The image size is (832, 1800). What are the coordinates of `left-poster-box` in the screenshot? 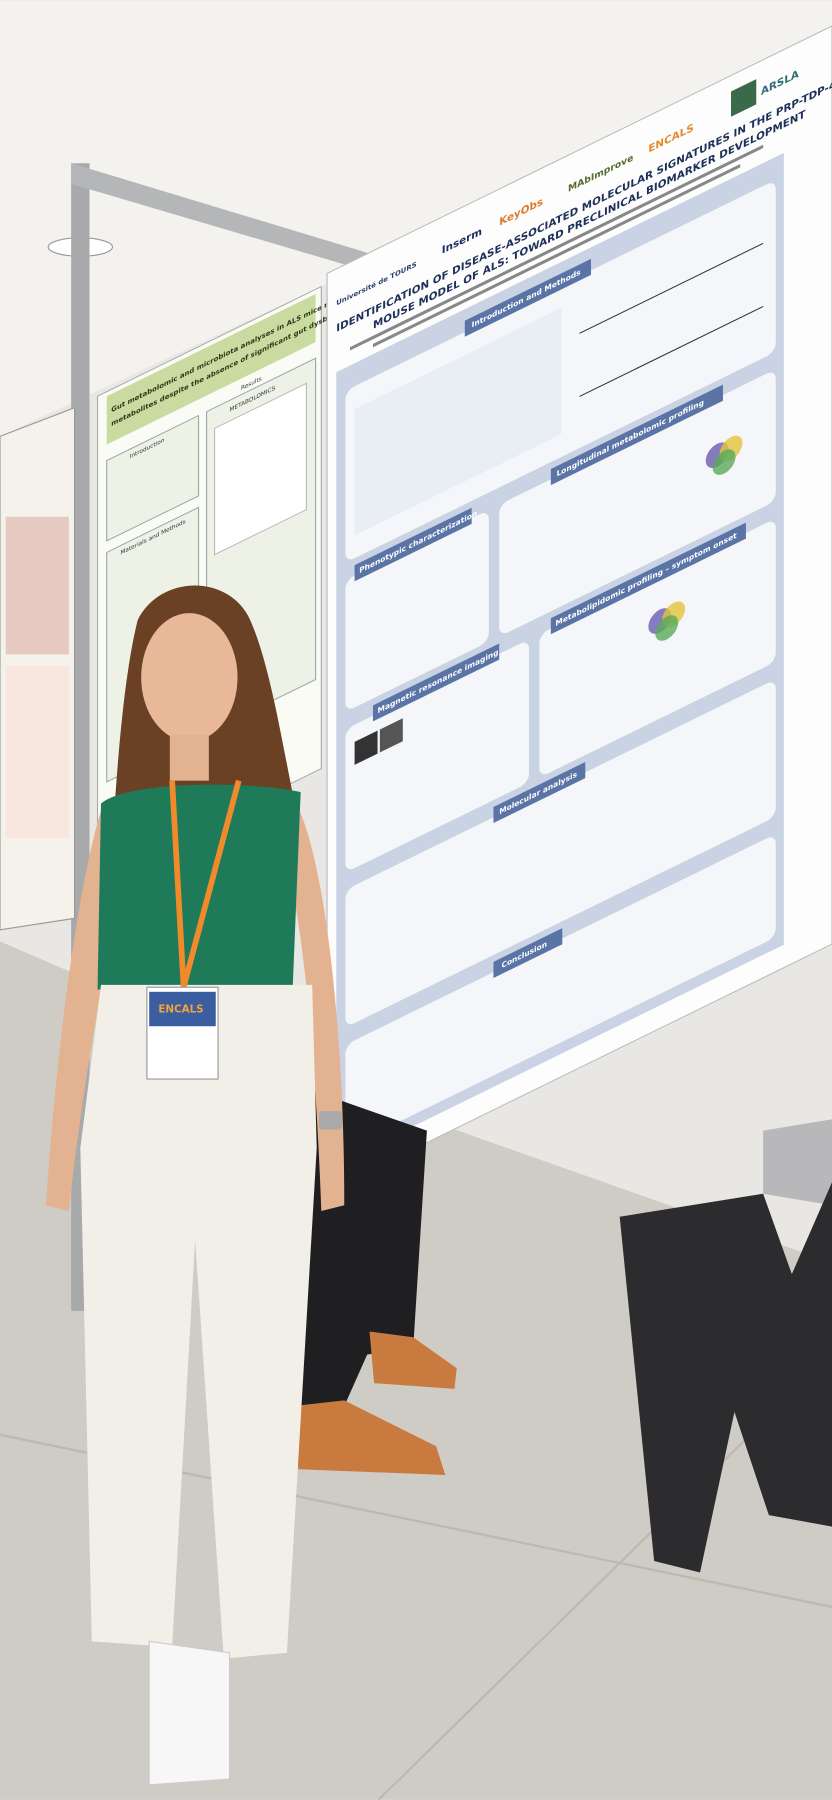 It's located at (153, 478).